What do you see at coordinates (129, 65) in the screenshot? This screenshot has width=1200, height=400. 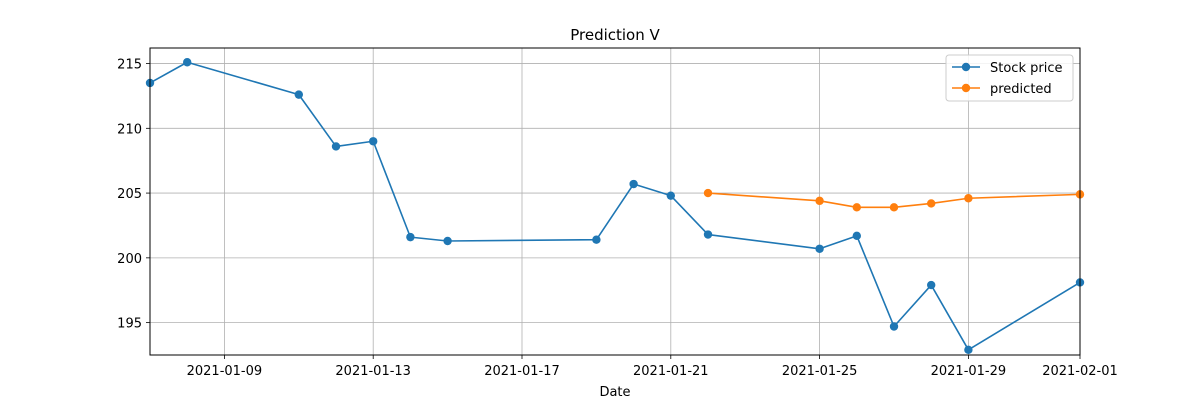 I see `y-tick-label: 215` at bounding box center [129, 65].